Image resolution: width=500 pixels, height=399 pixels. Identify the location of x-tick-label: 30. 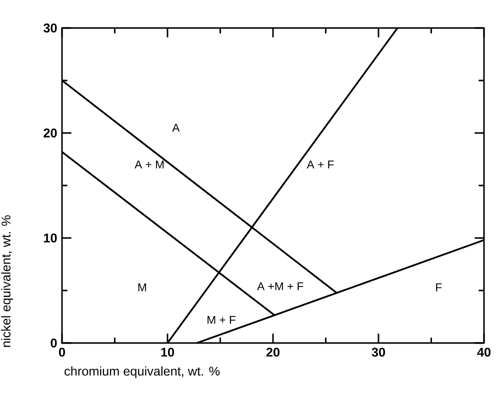
(379, 352).